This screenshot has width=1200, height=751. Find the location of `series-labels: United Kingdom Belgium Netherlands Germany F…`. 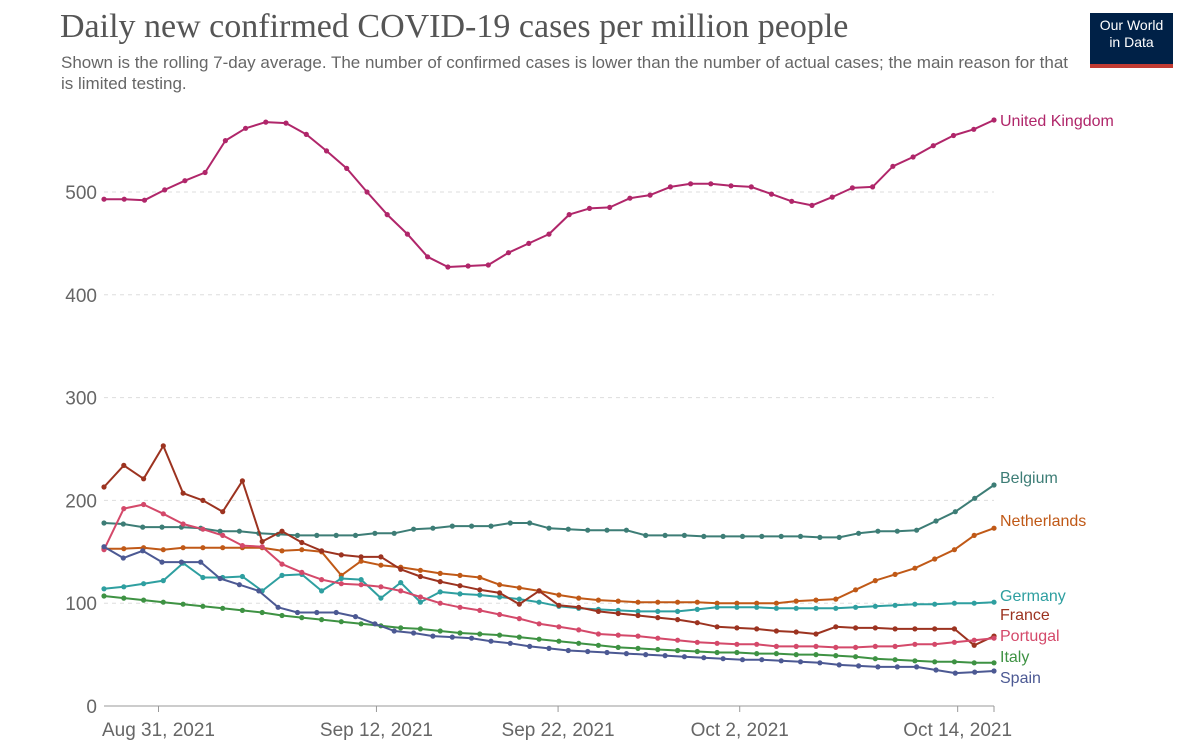

series-labels: United Kingdom Belgium Netherlands Germany F… is located at coordinates (1057, 400).